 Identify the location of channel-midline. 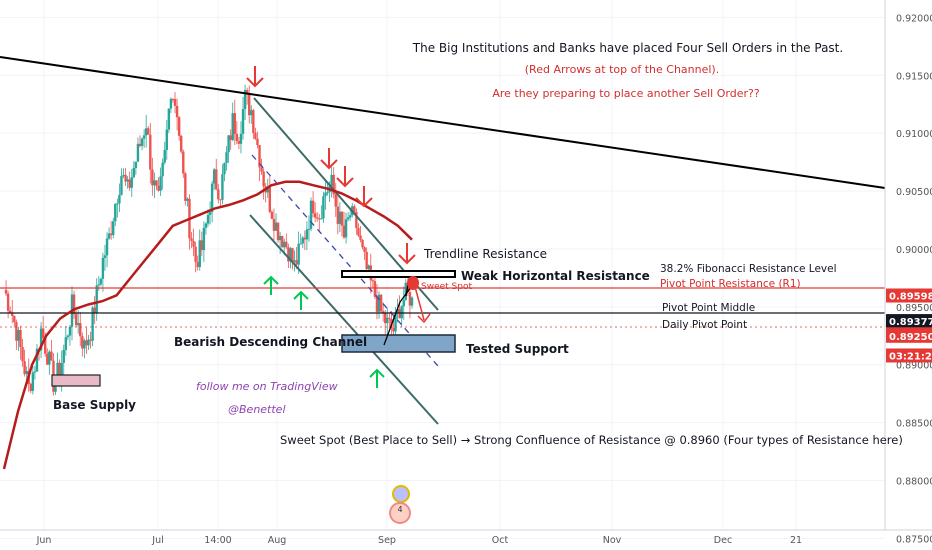
(345, 260).